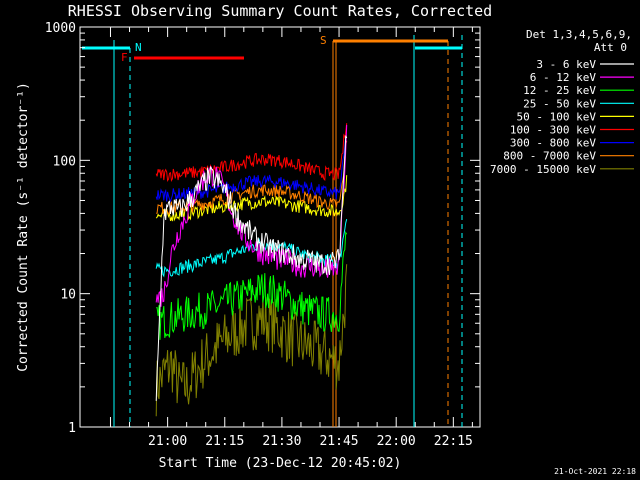 This screenshot has height=480, width=640. What do you see at coordinates (138, 47) in the screenshot?
I see `marker-label-n: N` at bounding box center [138, 47].